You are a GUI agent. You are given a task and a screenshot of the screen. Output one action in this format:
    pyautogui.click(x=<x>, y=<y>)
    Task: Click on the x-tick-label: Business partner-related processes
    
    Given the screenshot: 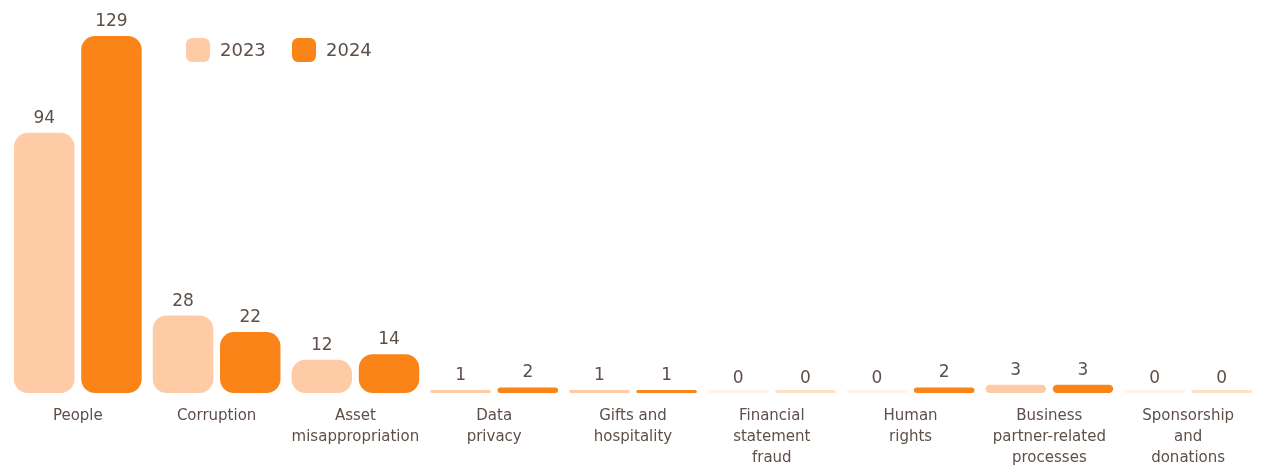 What is the action you would take?
    pyautogui.click(x=1049, y=436)
    